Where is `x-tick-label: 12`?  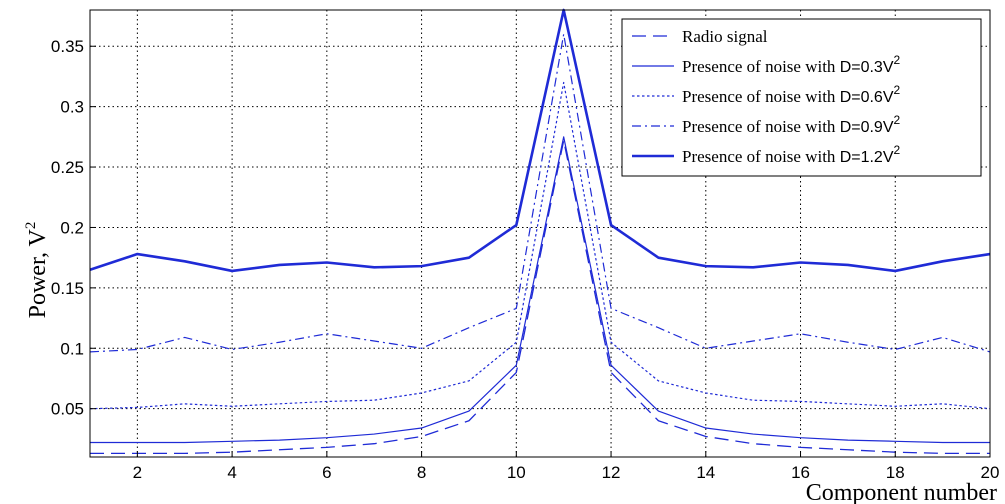
x-tick-label: 12 is located at coordinates (611, 472).